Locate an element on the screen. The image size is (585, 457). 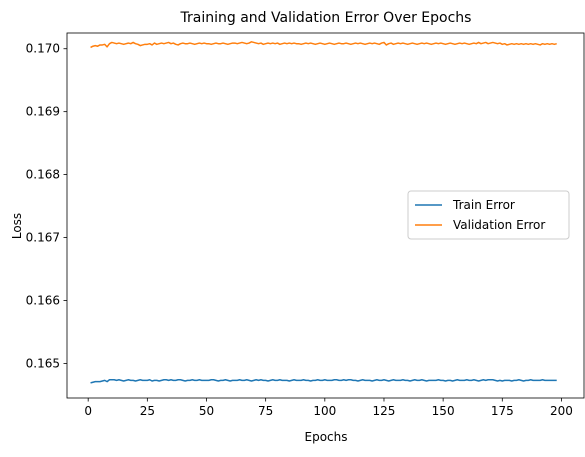
x-tick-label: 75 is located at coordinates (265, 411).